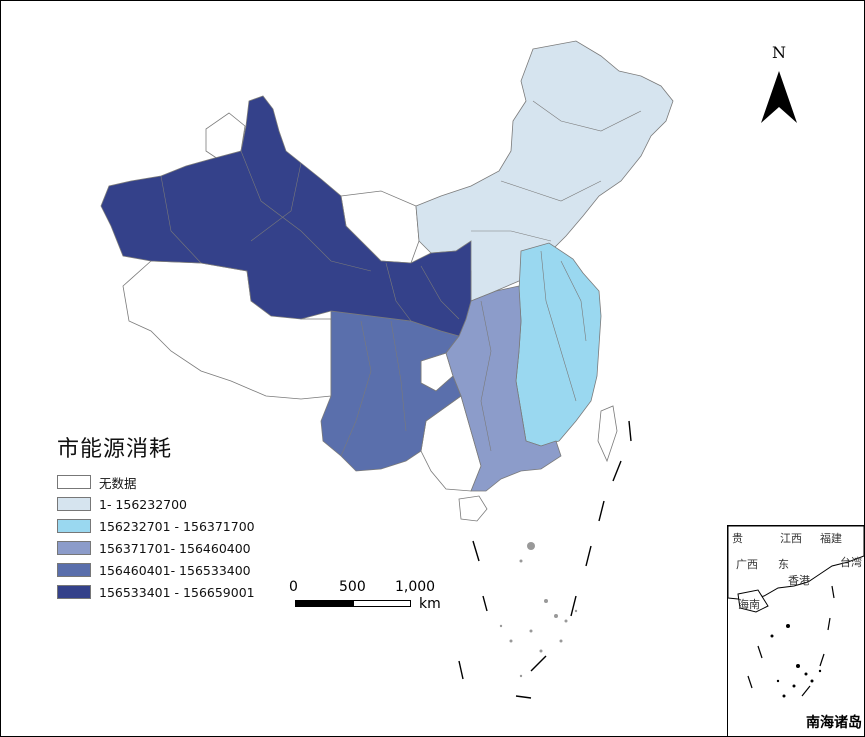 Image resolution: width=865 pixels, height=737 pixels. Describe the element at coordinates (503, 388) in the screenshot. I see `region-class-3-south-central` at that location.